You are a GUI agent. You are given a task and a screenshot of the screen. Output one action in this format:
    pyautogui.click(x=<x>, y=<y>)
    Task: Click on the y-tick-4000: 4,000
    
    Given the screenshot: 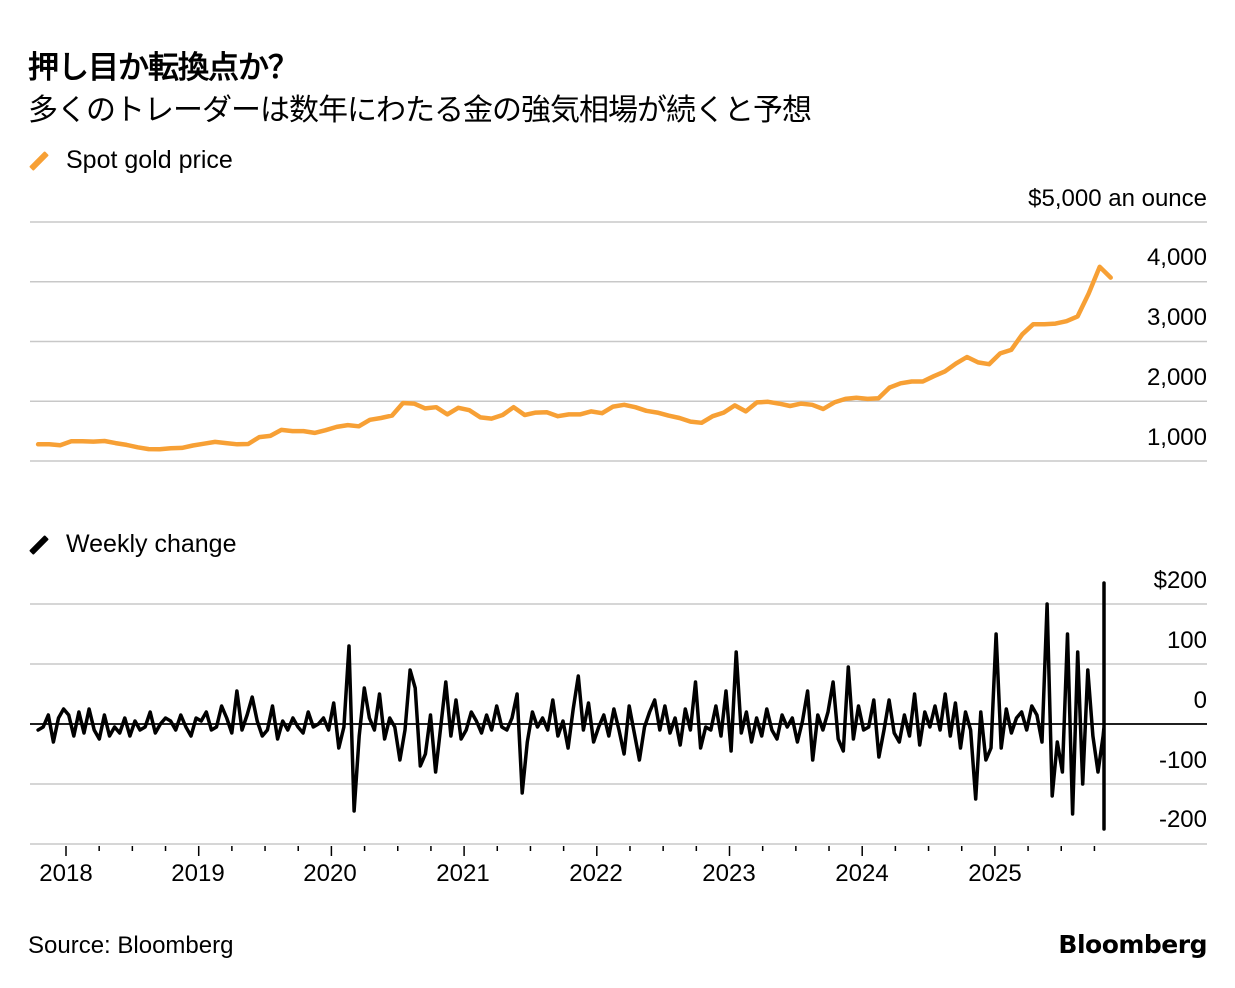 What is the action you would take?
    pyautogui.click(x=1176, y=257)
    